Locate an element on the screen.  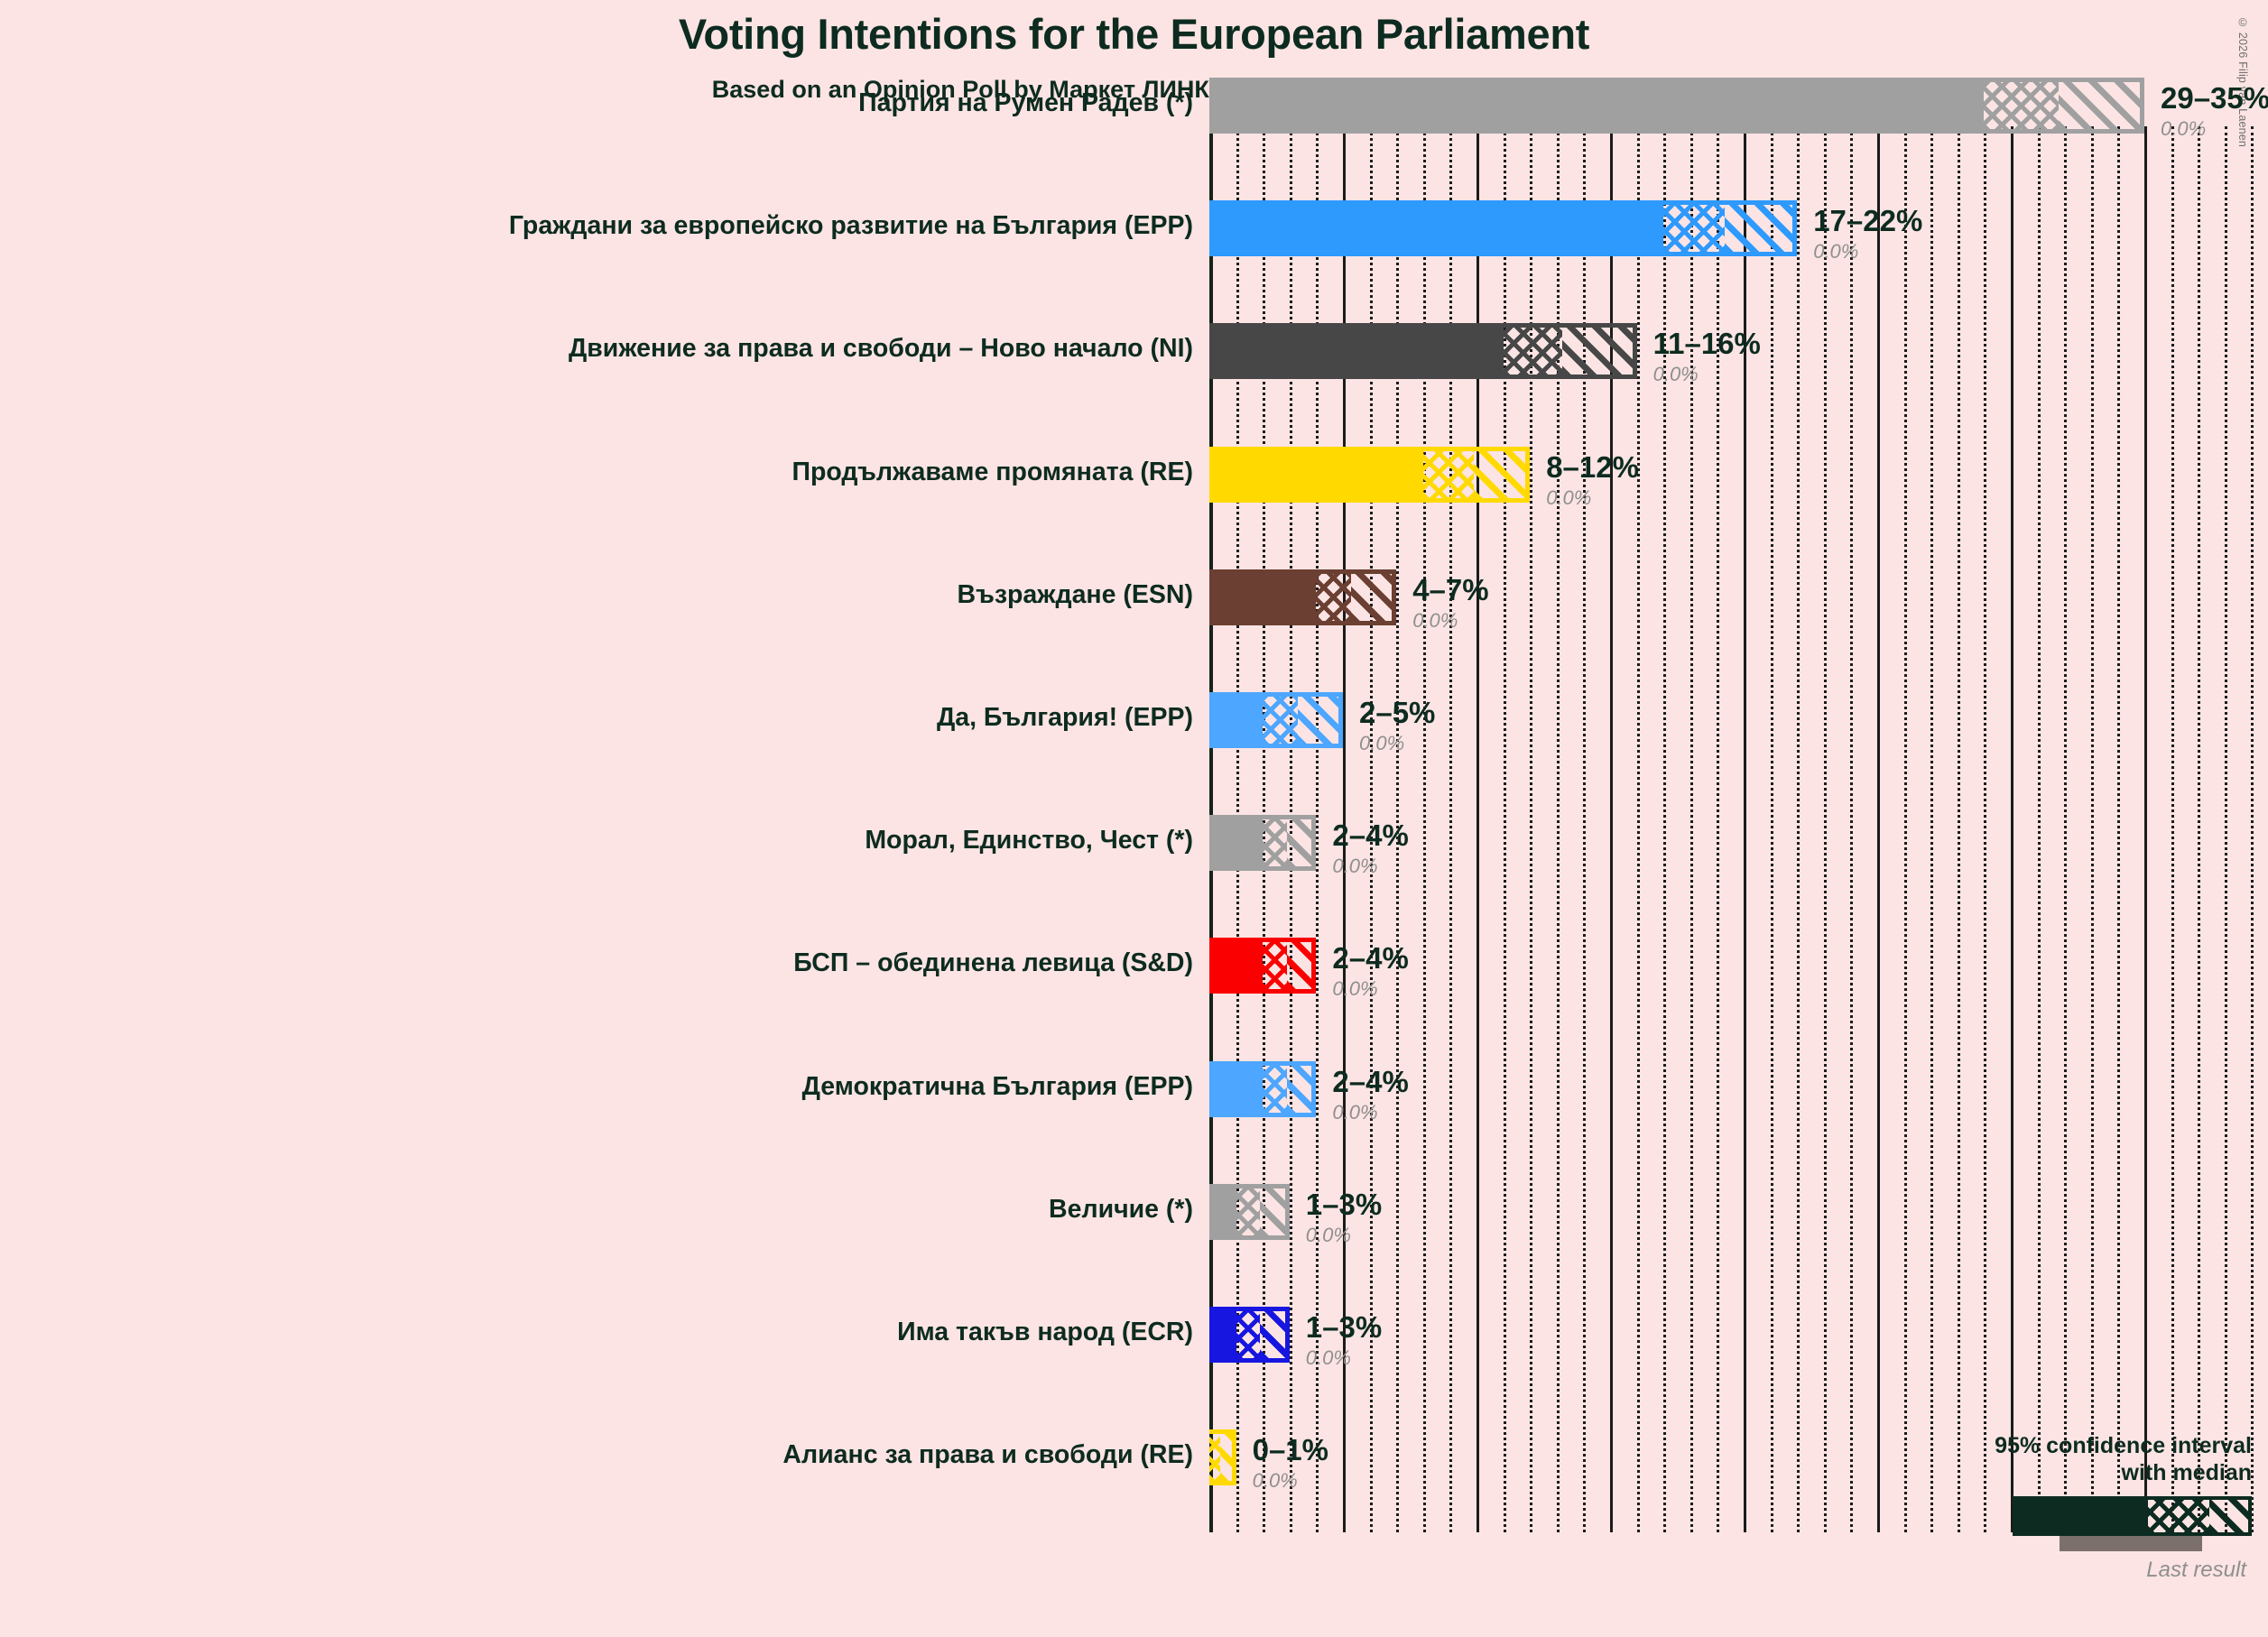
legend-line-1: 95% confidence interval is located at coordinates (2123, 1446).